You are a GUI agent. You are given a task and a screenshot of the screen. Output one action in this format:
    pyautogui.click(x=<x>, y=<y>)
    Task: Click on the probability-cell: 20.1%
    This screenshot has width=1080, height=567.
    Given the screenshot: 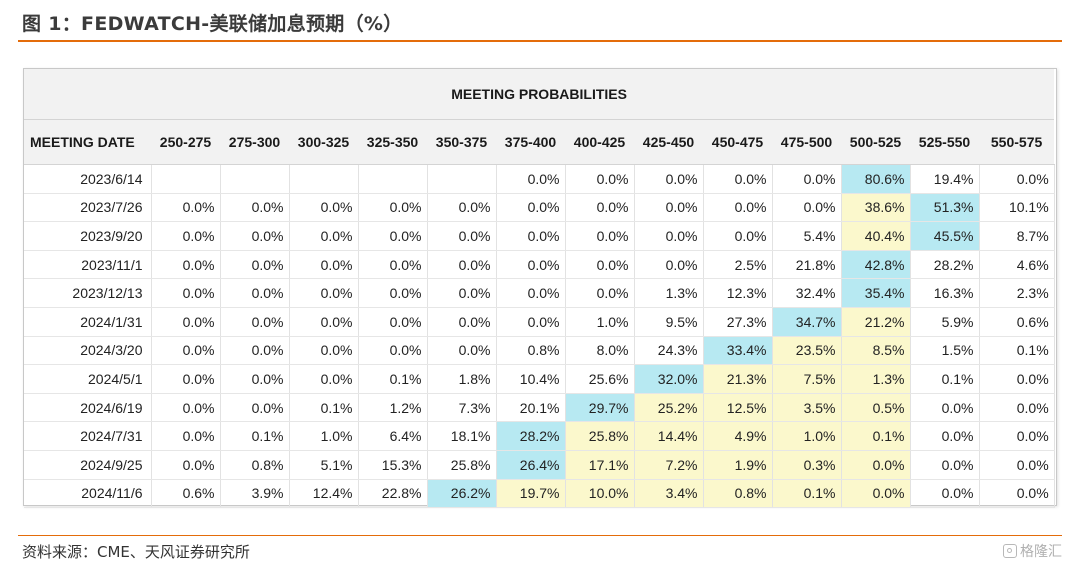 What is the action you would take?
    pyautogui.click(x=531, y=408)
    